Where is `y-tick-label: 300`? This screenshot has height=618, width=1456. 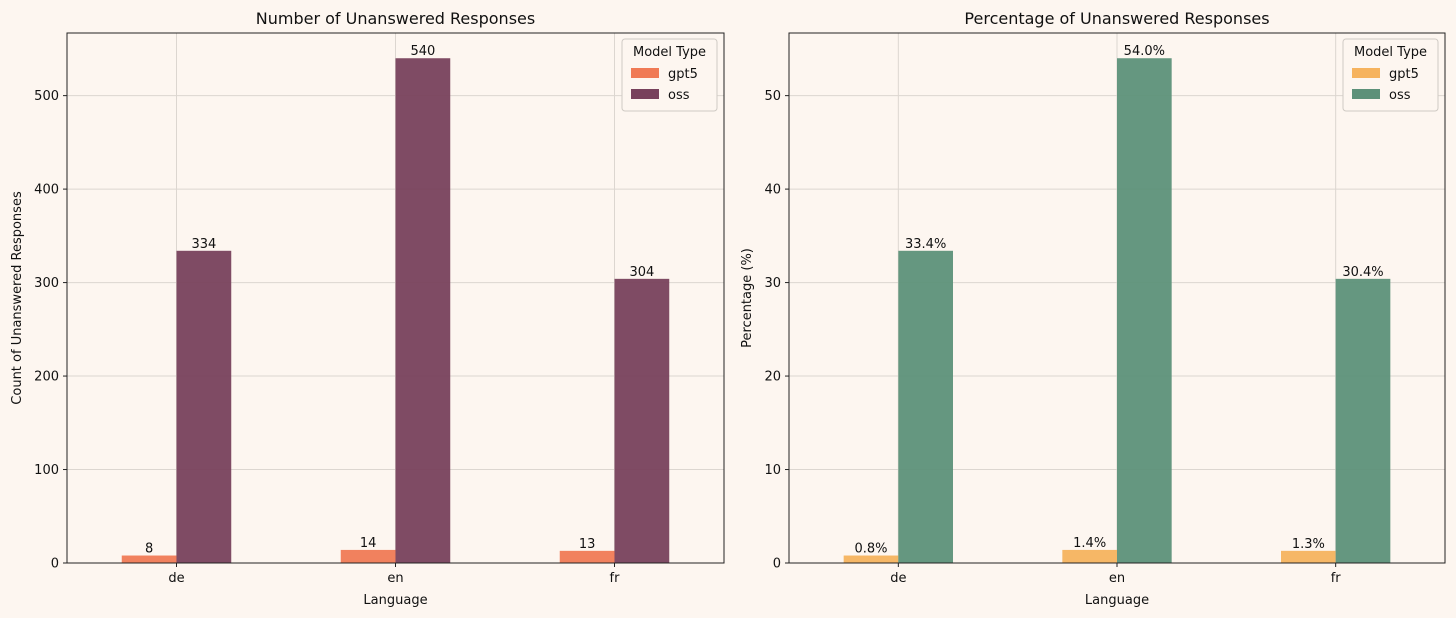
y-tick-label: 300 is located at coordinates (46, 283).